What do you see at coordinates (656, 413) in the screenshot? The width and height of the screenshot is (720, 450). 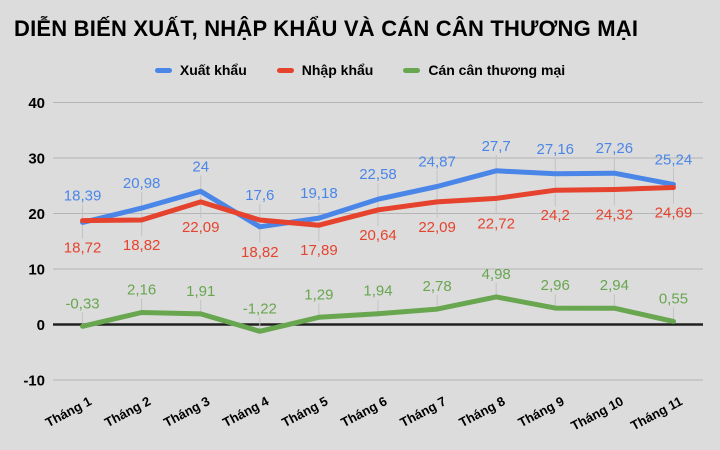 I see `x-axis-label: Tháng 11` at bounding box center [656, 413].